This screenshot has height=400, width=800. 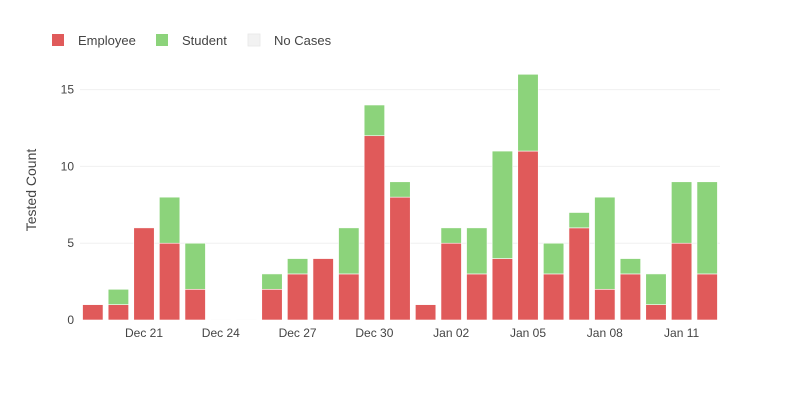 I want to click on legend-label: Employee, so click(x=107, y=40).